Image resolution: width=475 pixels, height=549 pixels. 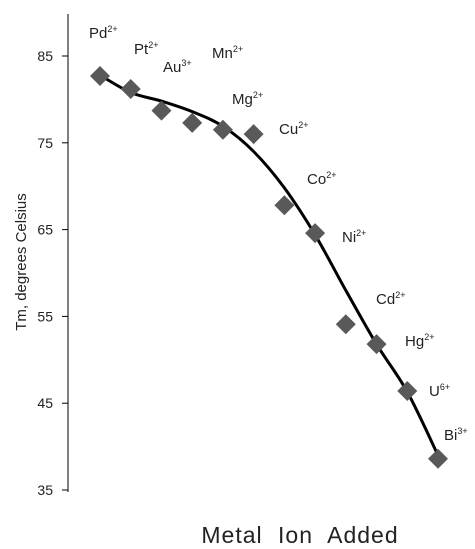 I want to click on ion-symbol: Mg, so click(x=242, y=99).